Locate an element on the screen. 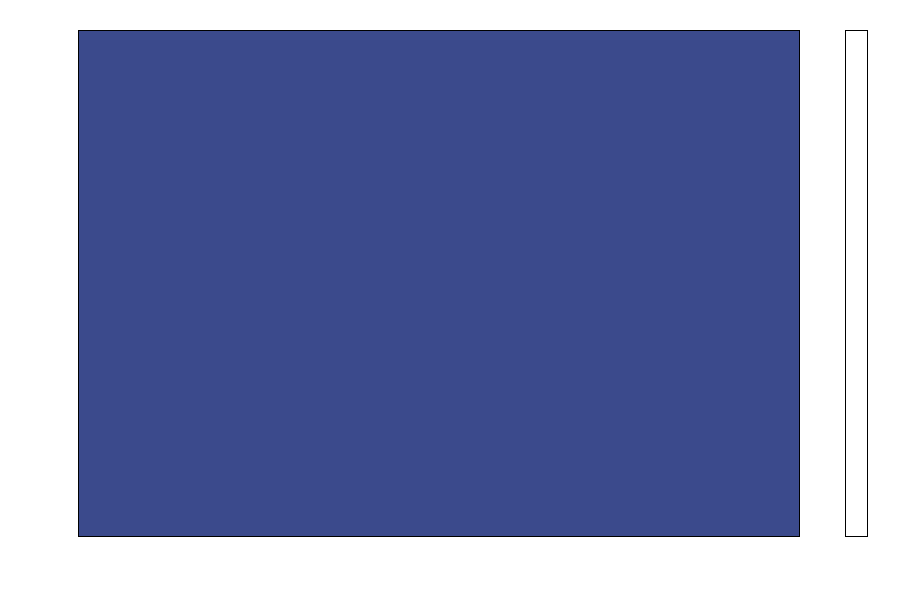  colorbar is located at coordinates (856, 283).